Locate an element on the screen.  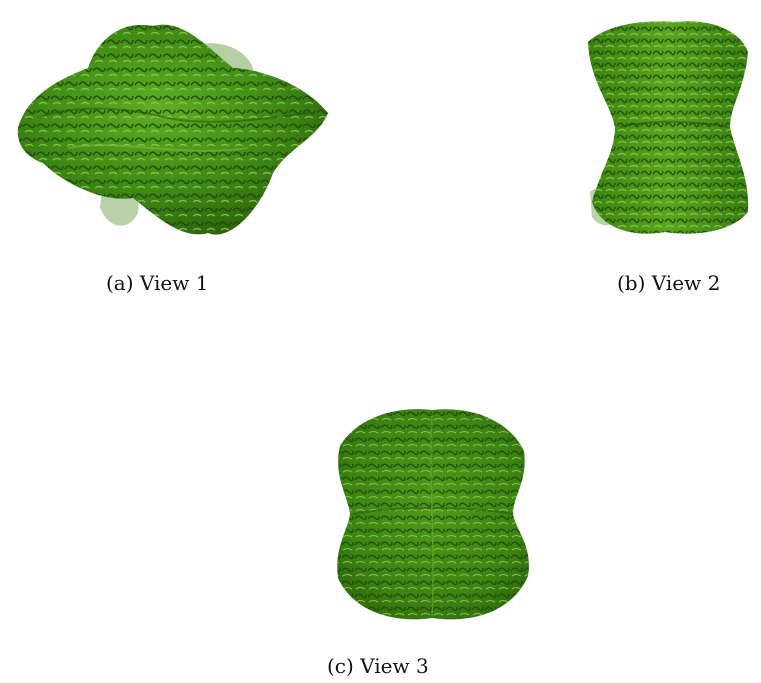
density-map-view-3-graphic is located at coordinates (433, 514).